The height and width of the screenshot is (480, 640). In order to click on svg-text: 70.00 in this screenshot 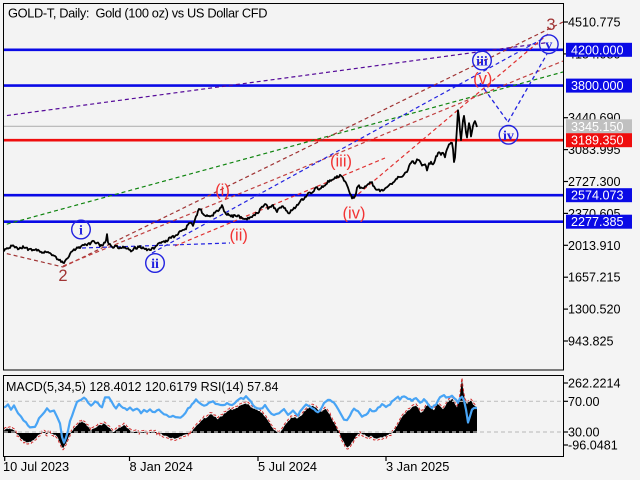, I will do `click(584, 402)`.